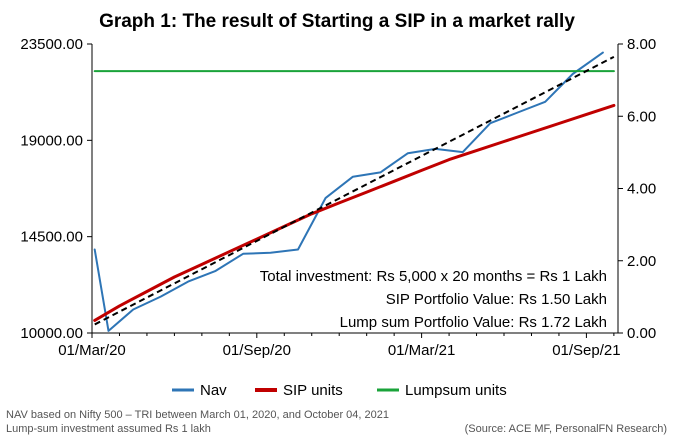  I want to click on annotation-line: Lump sum Portfolio Value: Rs 1.72 Lakh, so click(473, 322).